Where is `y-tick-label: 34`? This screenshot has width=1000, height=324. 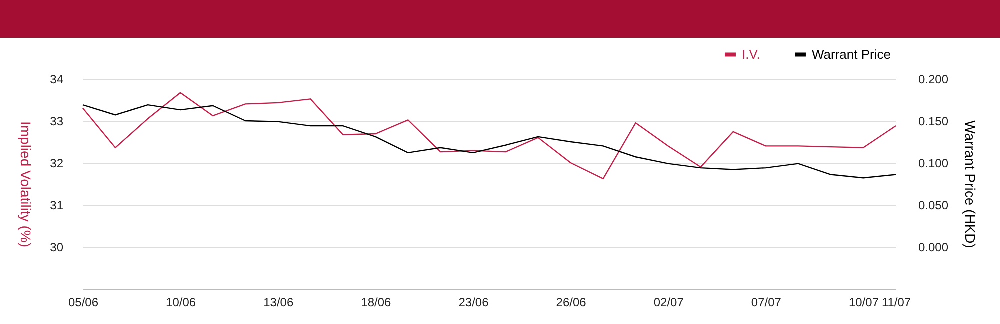
y-tick-label: 34 is located at coordinates (57, 79).